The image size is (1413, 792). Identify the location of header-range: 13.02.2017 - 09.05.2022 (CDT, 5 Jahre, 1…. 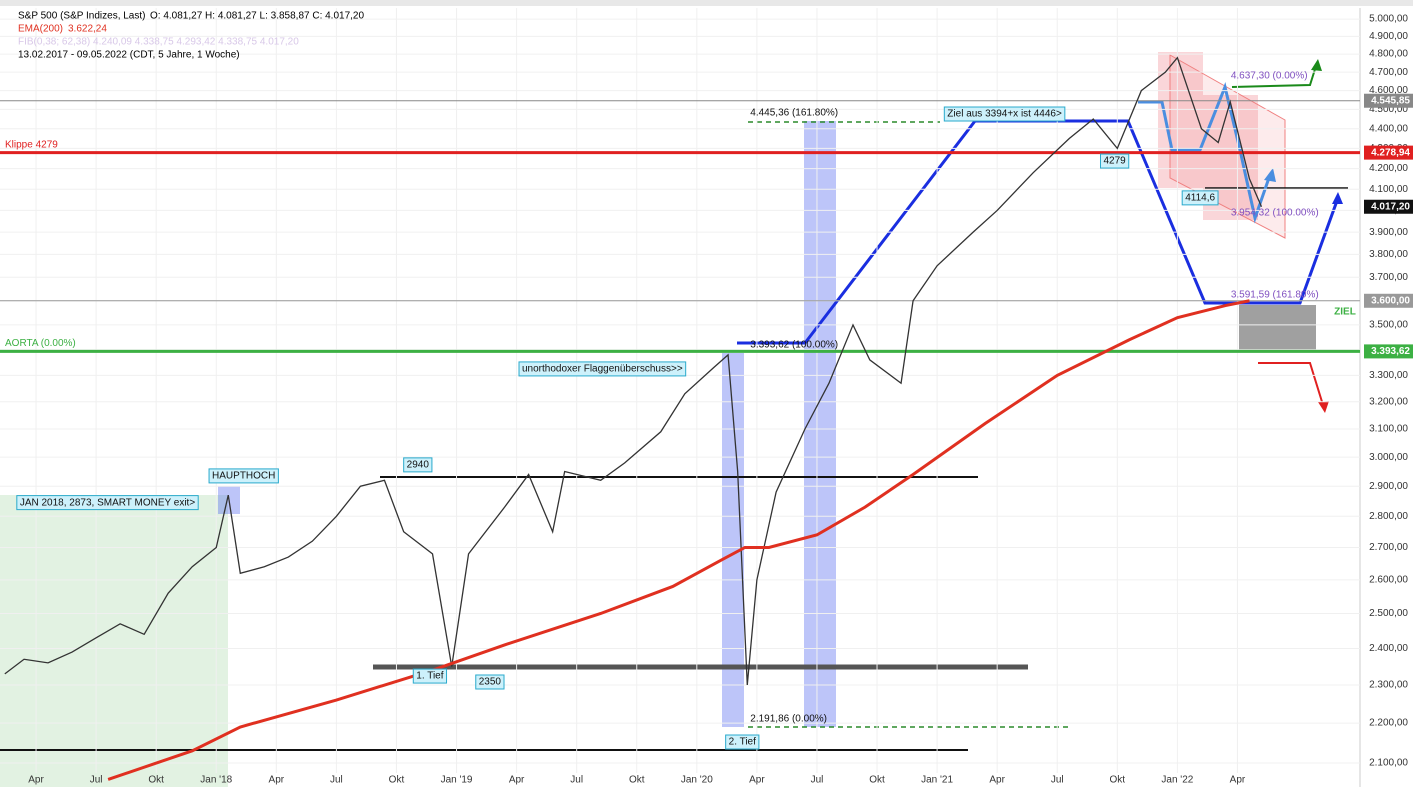
(129, 55).